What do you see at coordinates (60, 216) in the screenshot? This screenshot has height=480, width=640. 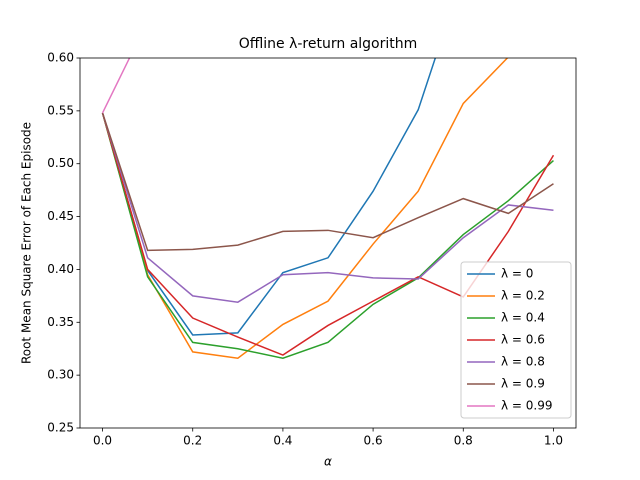 I see `y-tick-label: 0.45` at bounding box center [60, 216].